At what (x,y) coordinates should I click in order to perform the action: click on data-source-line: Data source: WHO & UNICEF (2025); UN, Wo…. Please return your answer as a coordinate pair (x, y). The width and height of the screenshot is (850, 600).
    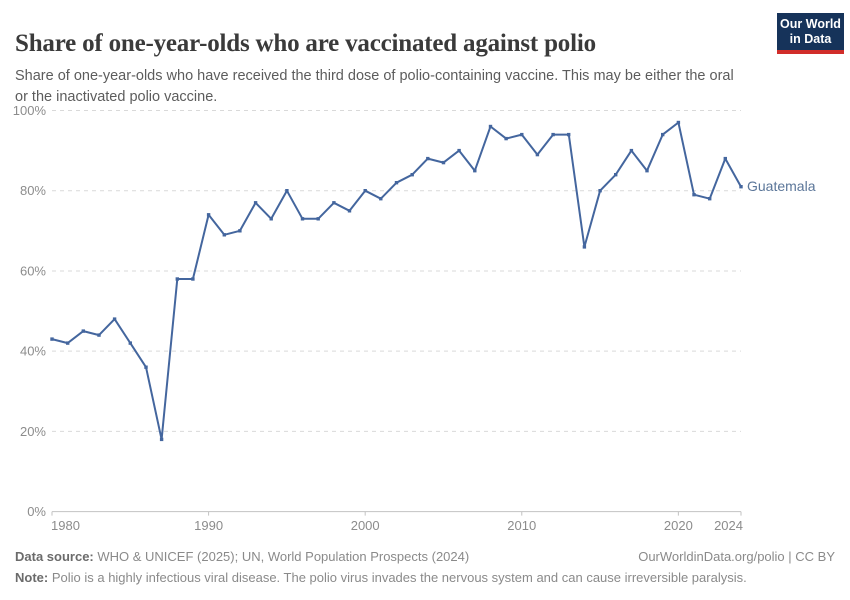
    Looking at the image, I should click on (242, 557).